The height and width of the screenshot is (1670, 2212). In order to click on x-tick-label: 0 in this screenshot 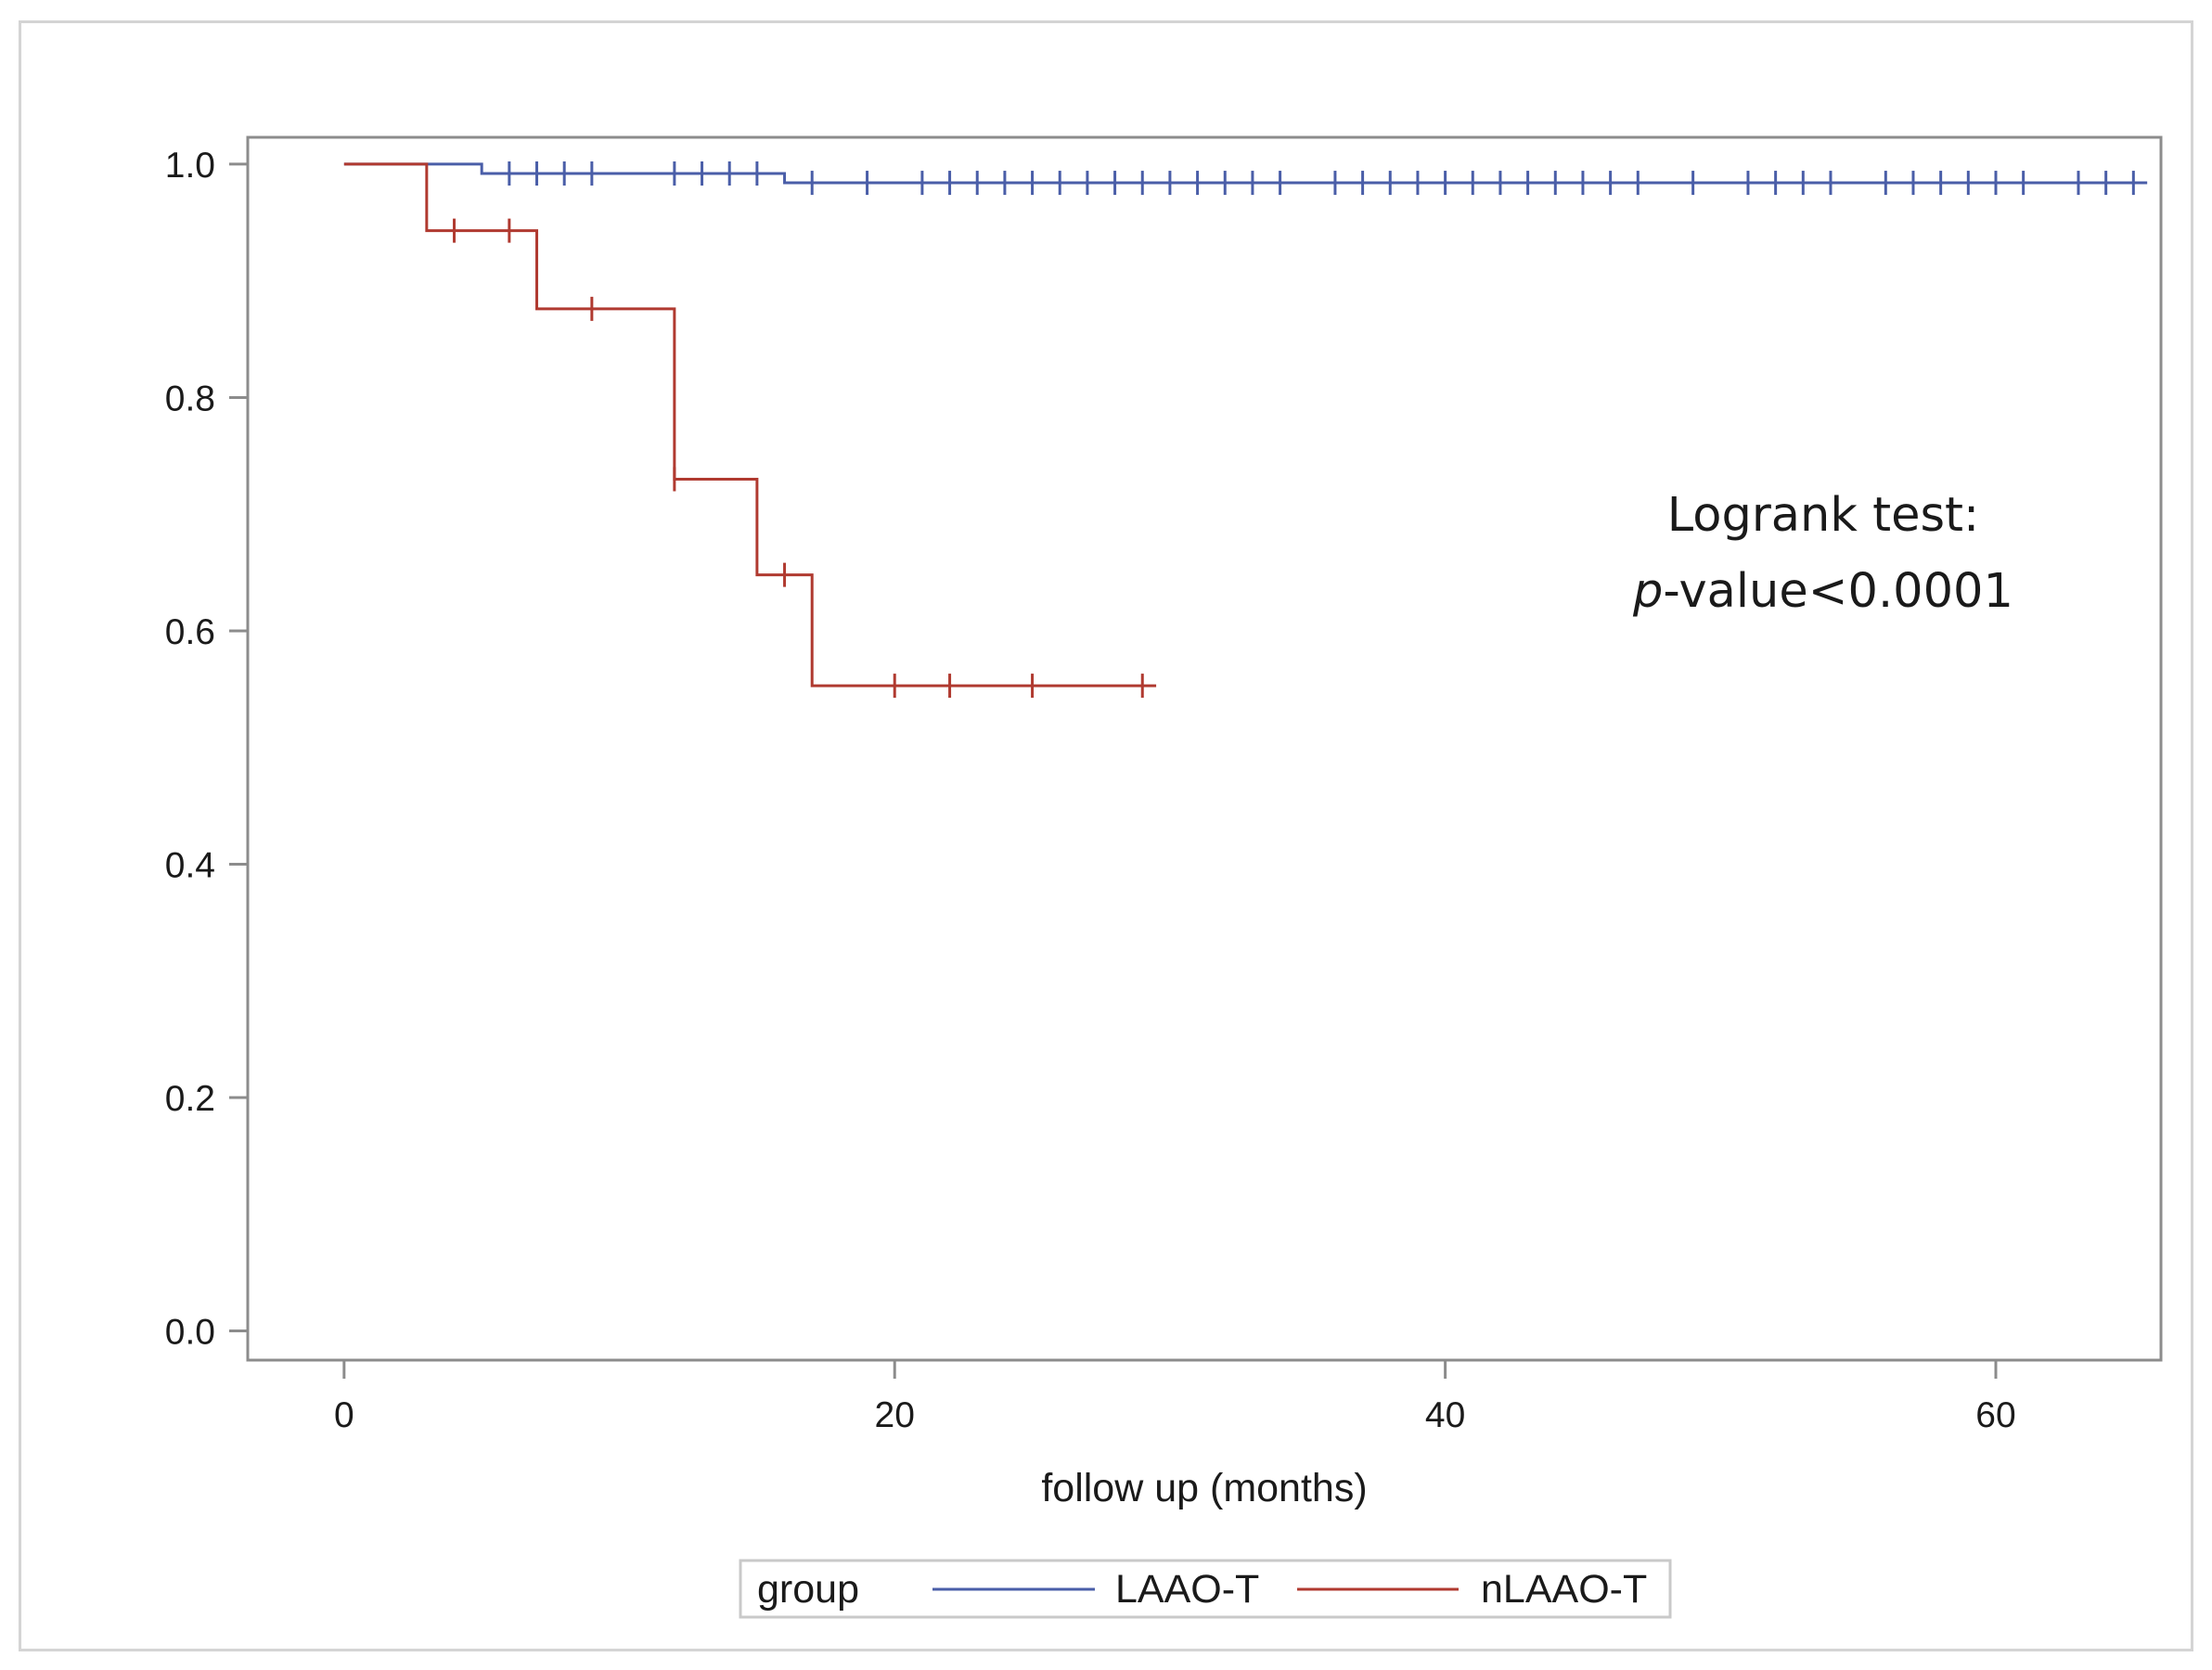, I will do `click(344, 1415)`.